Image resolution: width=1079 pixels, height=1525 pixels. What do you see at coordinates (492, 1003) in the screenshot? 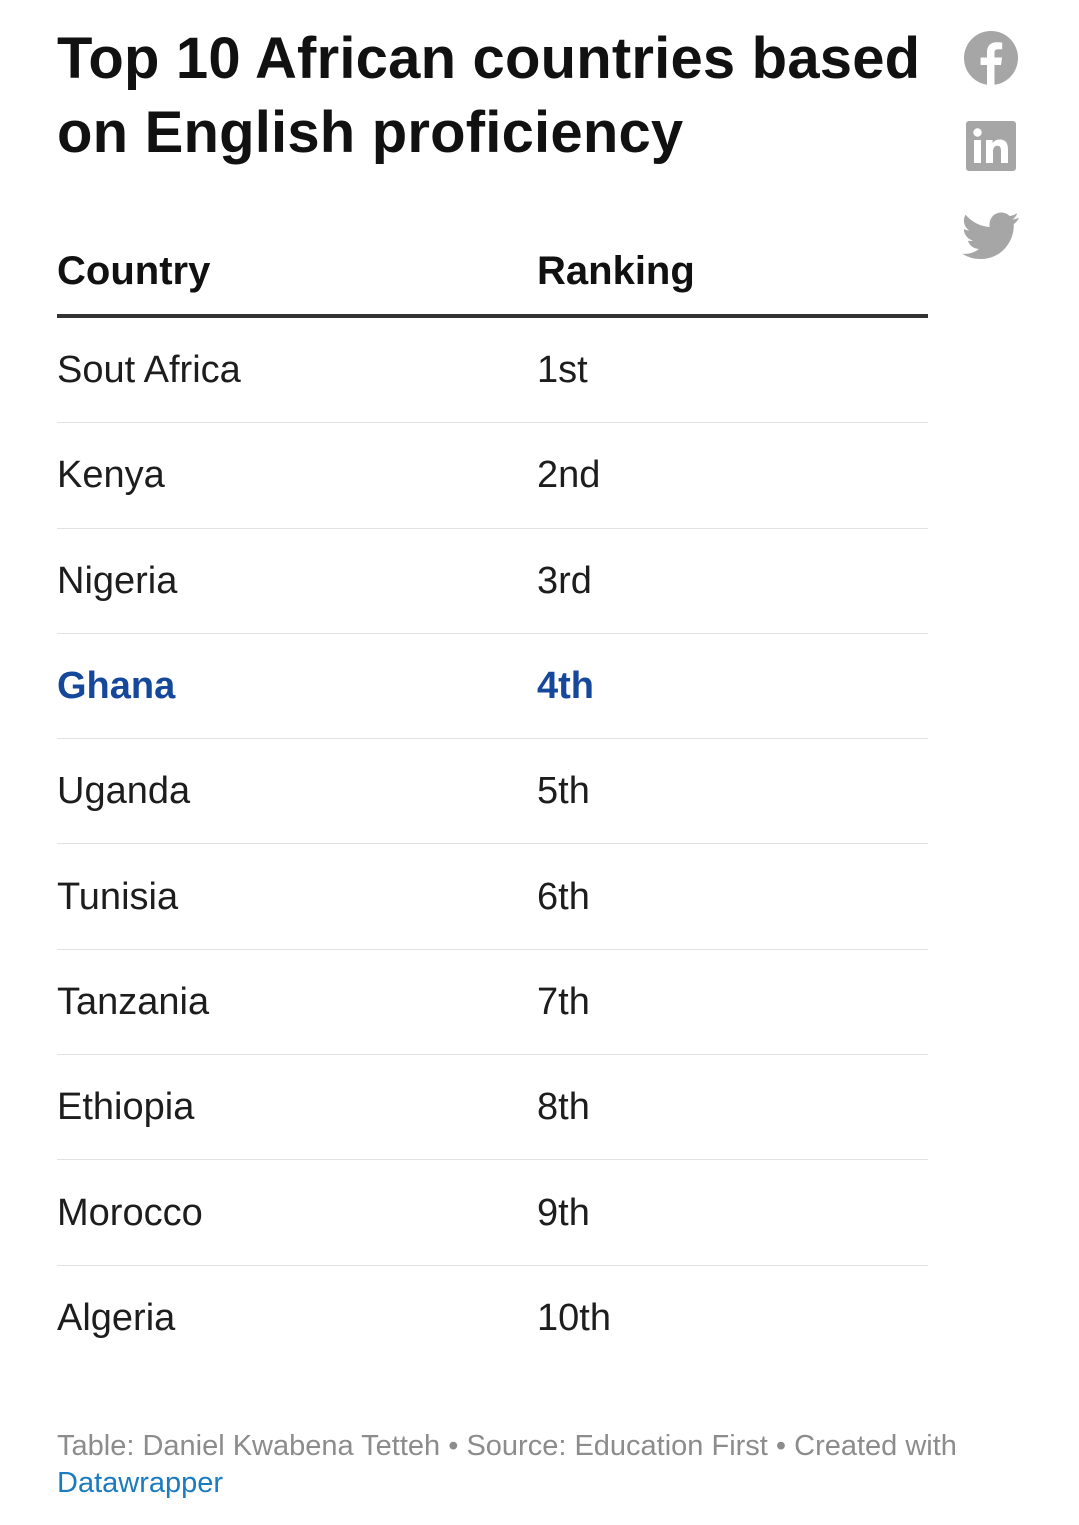
I see `table-row: Tanzania 7th` at bounding box center [492, 1003].